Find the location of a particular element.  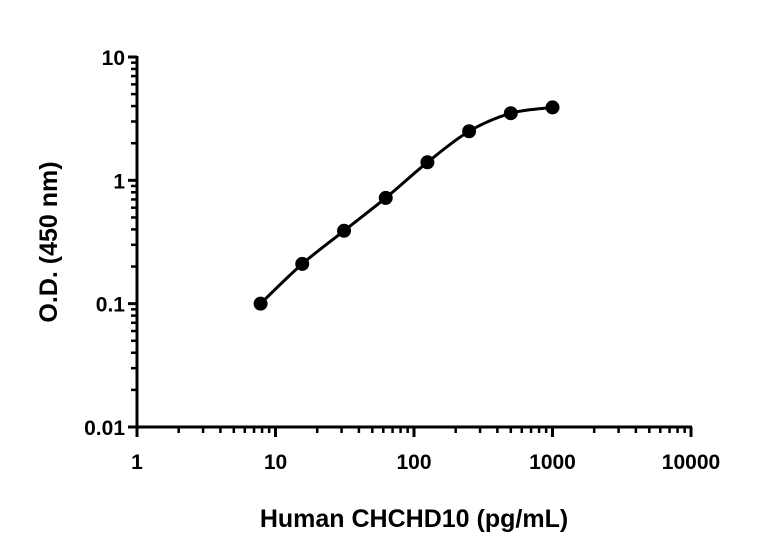

fit-curve is located at coordinates (406, 205).